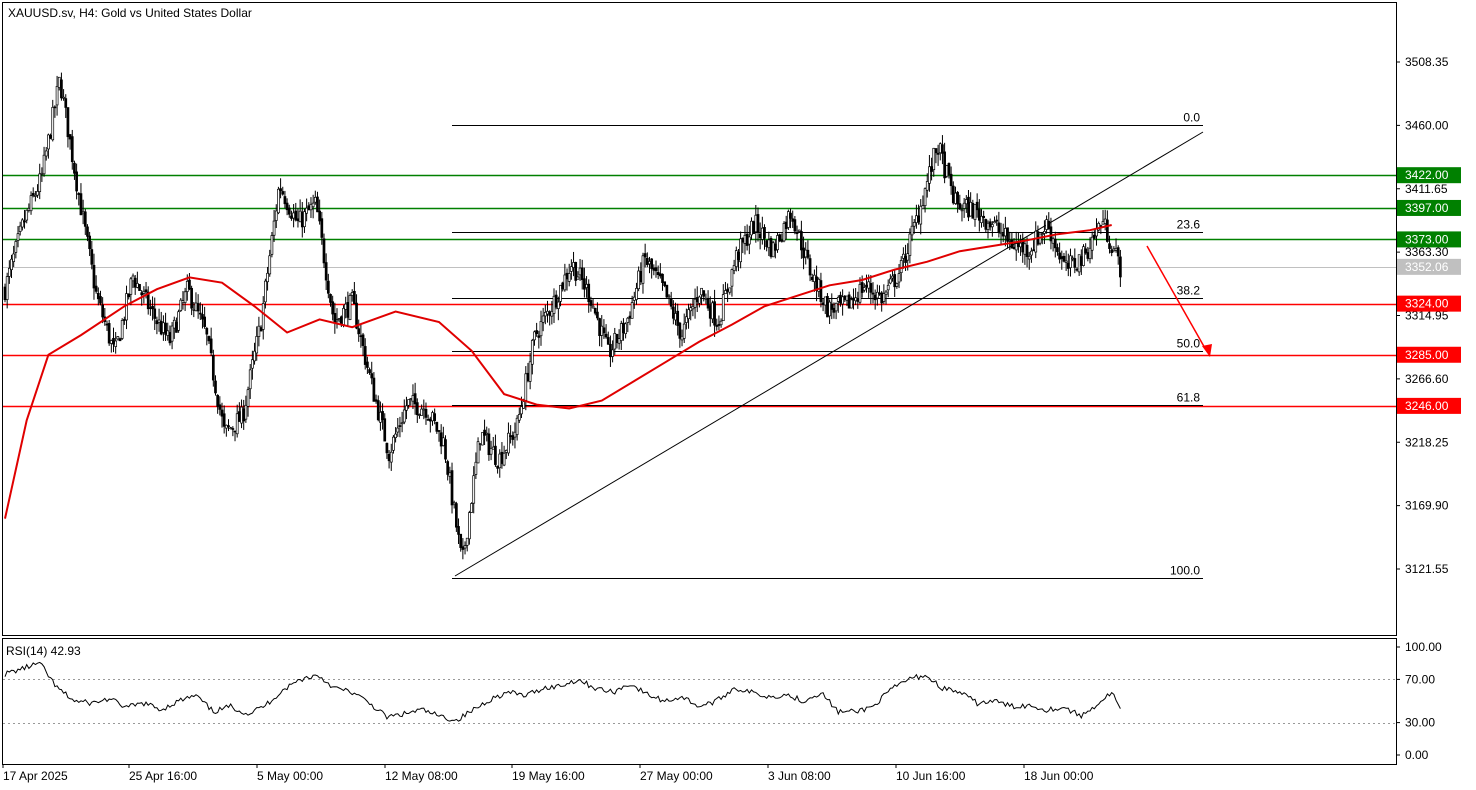  Describe the element at coordinates (1420, 723) in the screenshot. I see `rsi-tick-label: 30.00` at that location.